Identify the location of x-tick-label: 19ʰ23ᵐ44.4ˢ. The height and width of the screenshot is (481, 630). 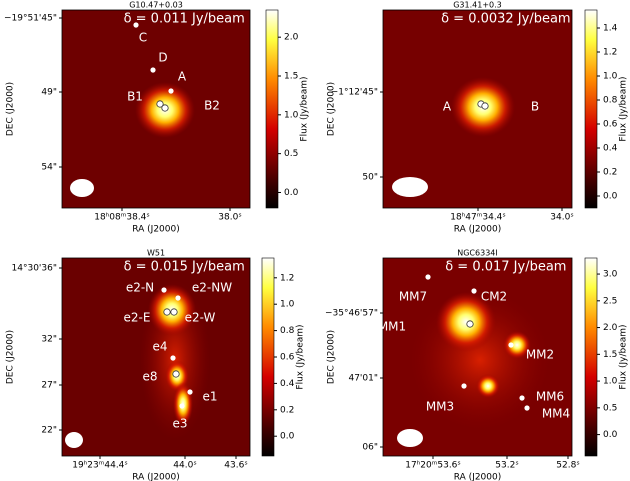
(100, 466).